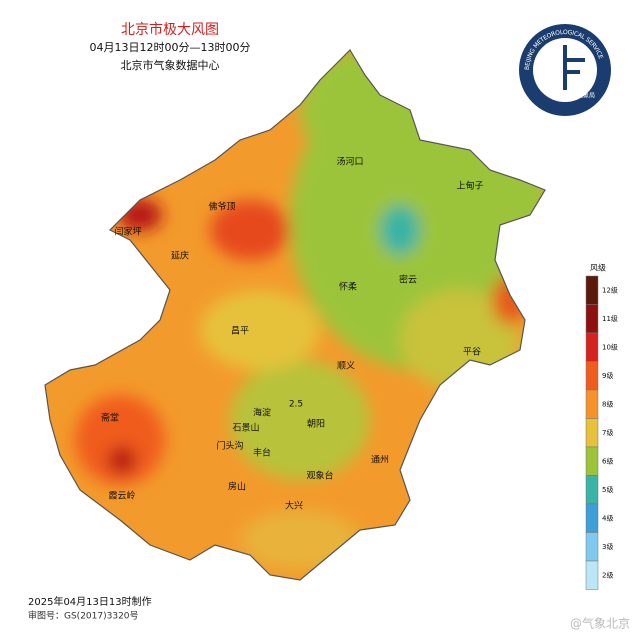  Describe the element at coordinates (607, 574) in the screenshot. I see `legend-label: 2级` at that location.